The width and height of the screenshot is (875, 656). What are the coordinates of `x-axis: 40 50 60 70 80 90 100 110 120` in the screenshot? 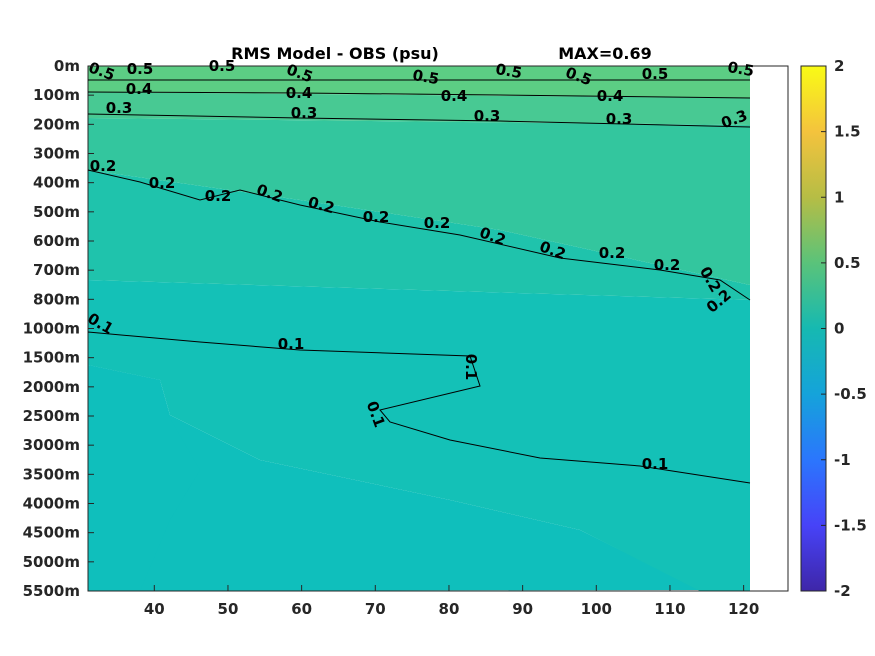 It's located at (451, 601).